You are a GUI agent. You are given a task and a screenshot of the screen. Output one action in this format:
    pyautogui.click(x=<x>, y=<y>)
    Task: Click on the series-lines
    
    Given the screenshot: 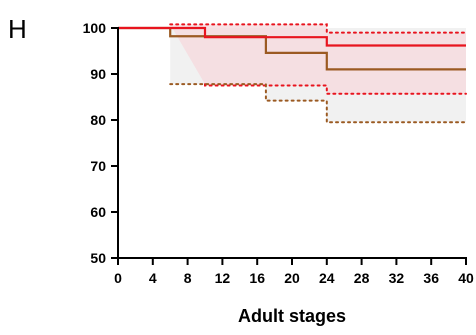 What is the action you would take?
    pyautogui.click(x=292, y=48)
    